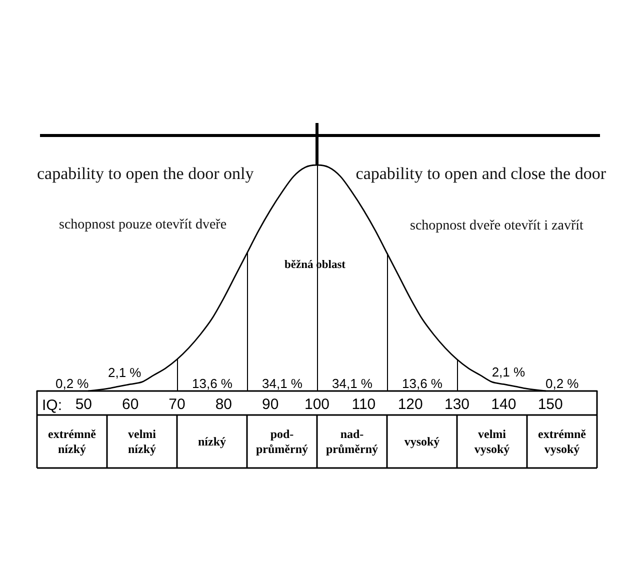 This screenshot has height=578, width=637. I want to click on x-tick-label: 60, so click(130, 404).